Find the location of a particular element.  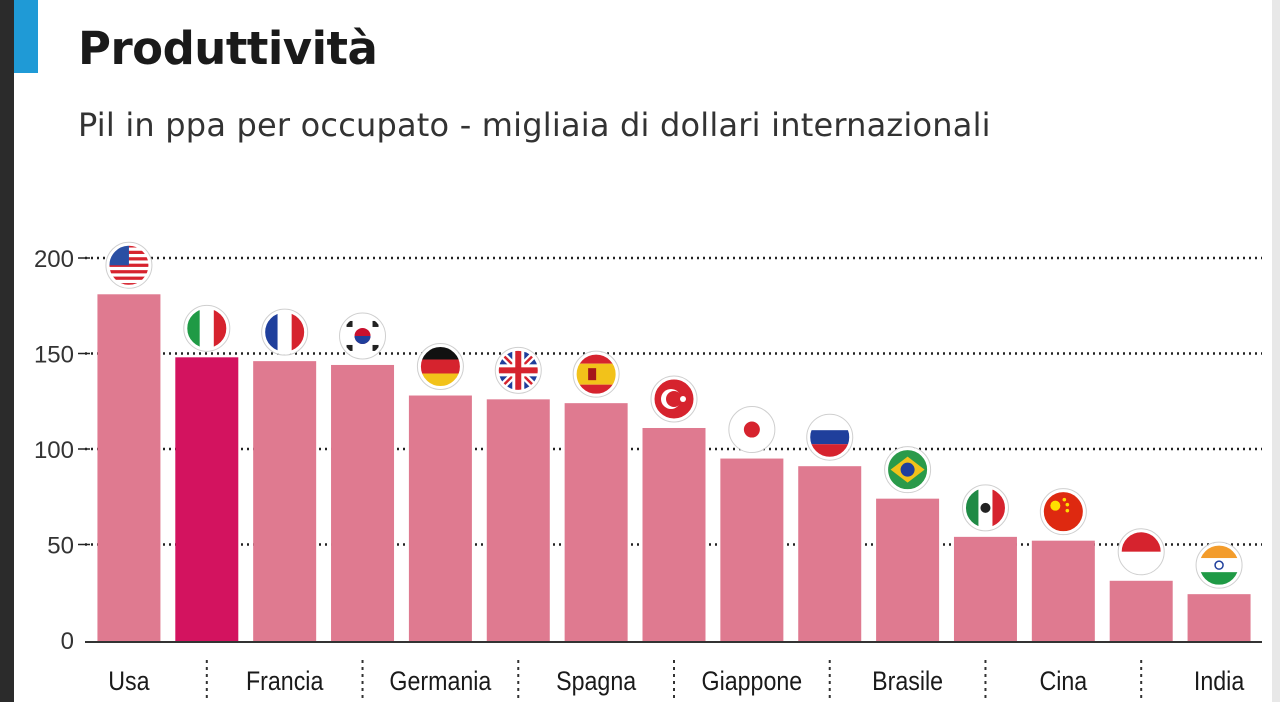

x-tick-label: Giappone is located at coordinates (752, 681).